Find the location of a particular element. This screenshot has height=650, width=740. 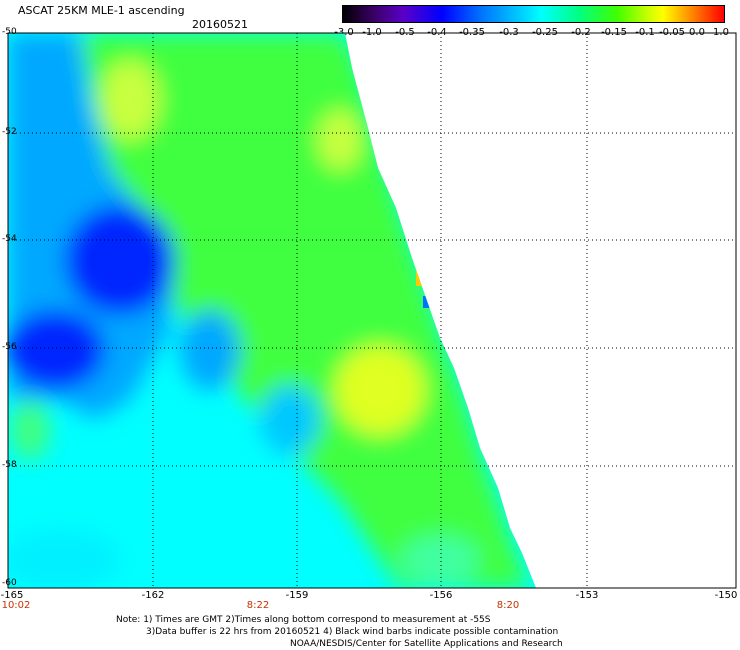

time-label: 8:22 is located at coordinates (258, 605).